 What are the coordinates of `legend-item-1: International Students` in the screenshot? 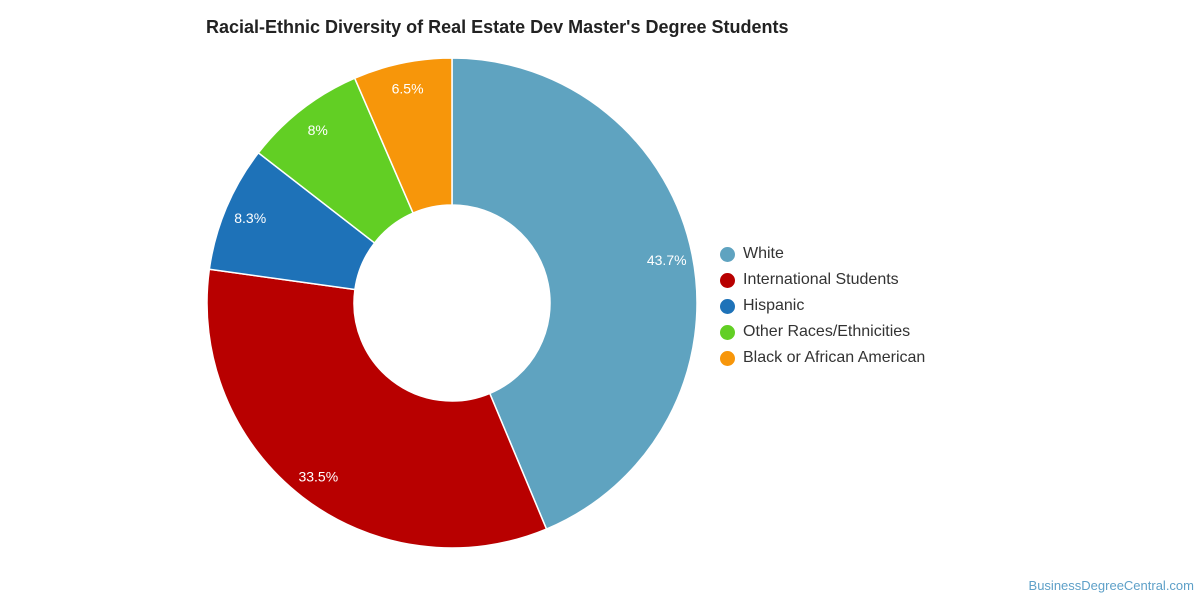 It's located at (822, 280).